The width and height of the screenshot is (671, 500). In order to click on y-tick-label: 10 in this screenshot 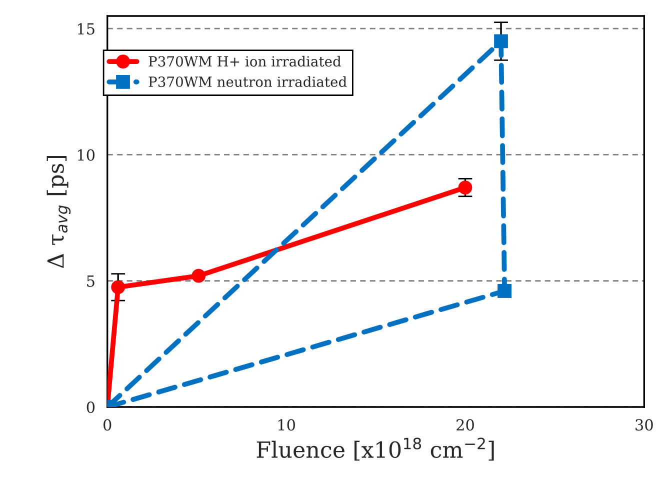, I will do `click(86, 155)`.